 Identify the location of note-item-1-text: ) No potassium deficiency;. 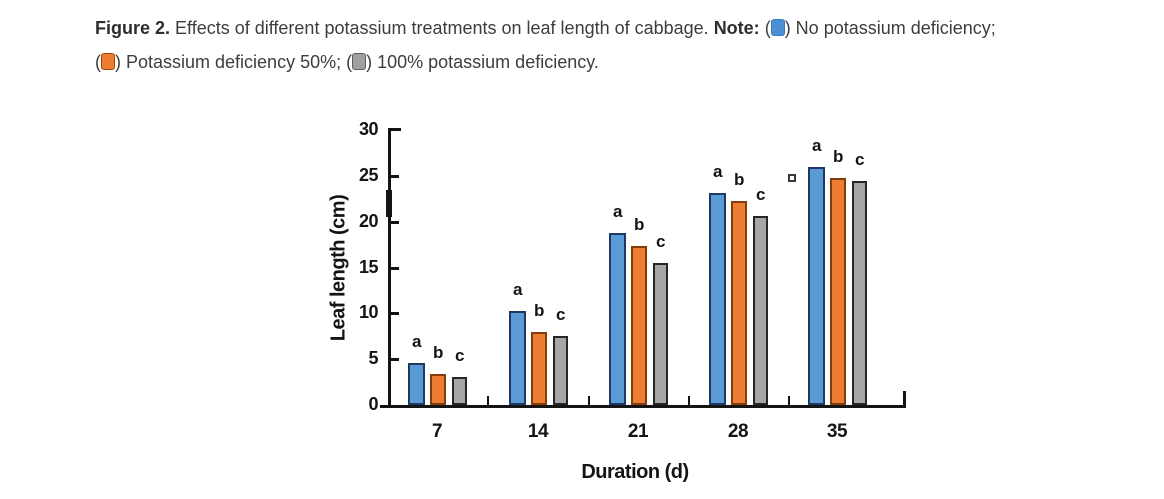
(890, 28).